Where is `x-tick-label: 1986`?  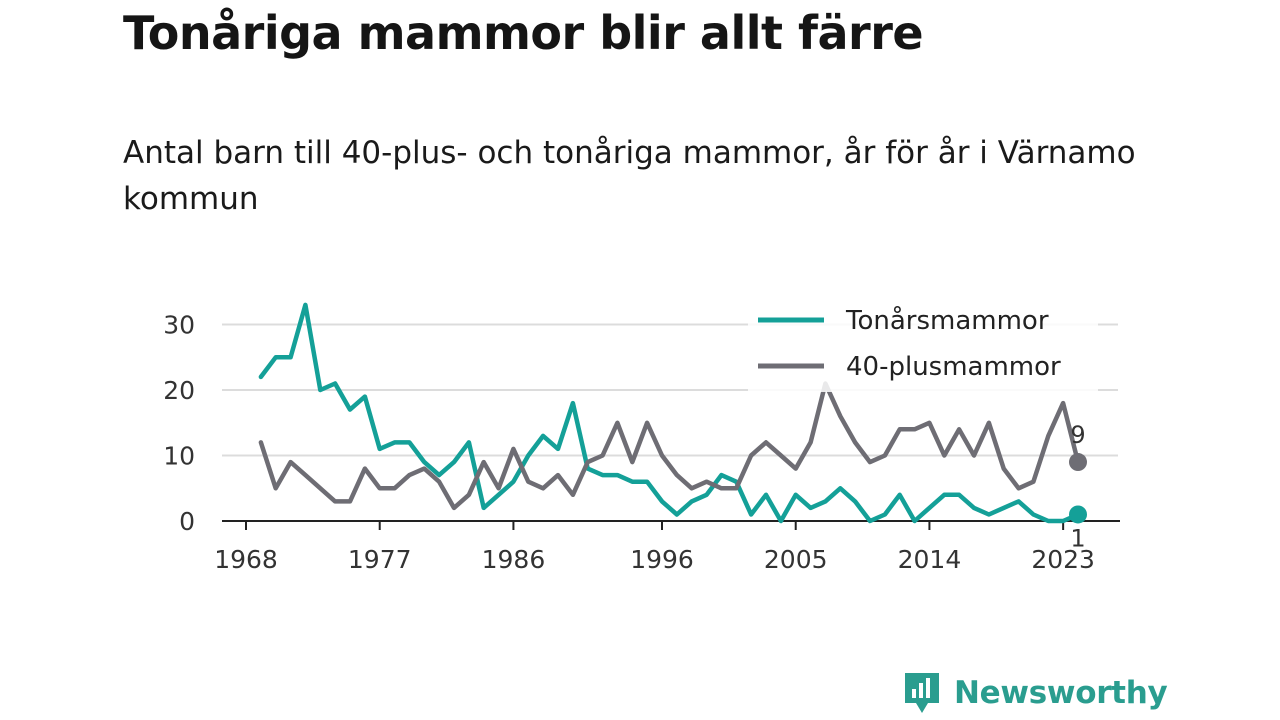
x-tick-label: 1986 is located at coordinates (514, 559).